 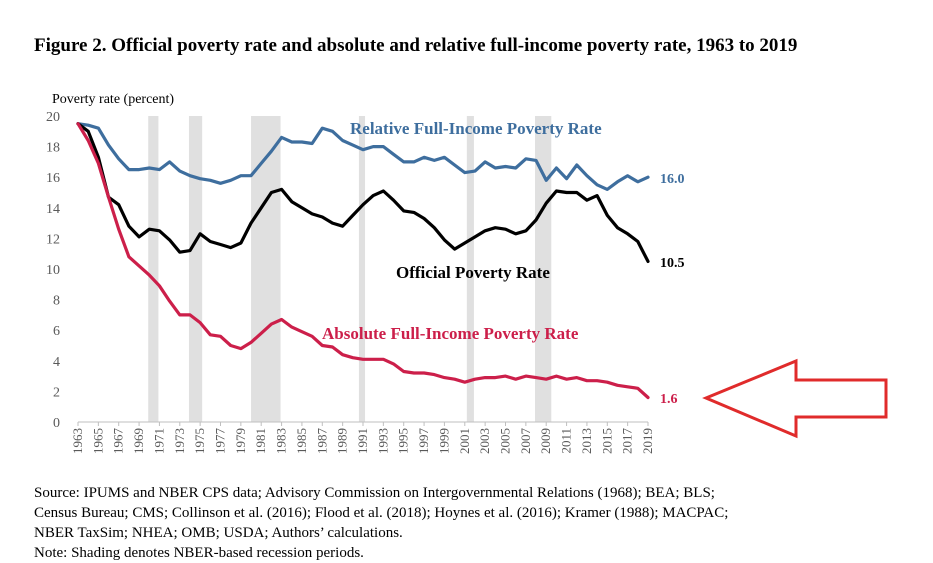 I want to click on series-line, so click(x=363, y=156).